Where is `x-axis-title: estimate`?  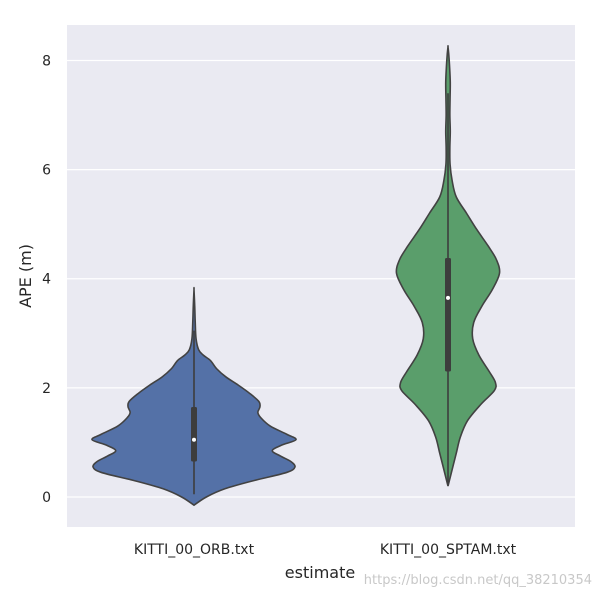
x-axis-title: estimate is located at coordinates (320, 572).